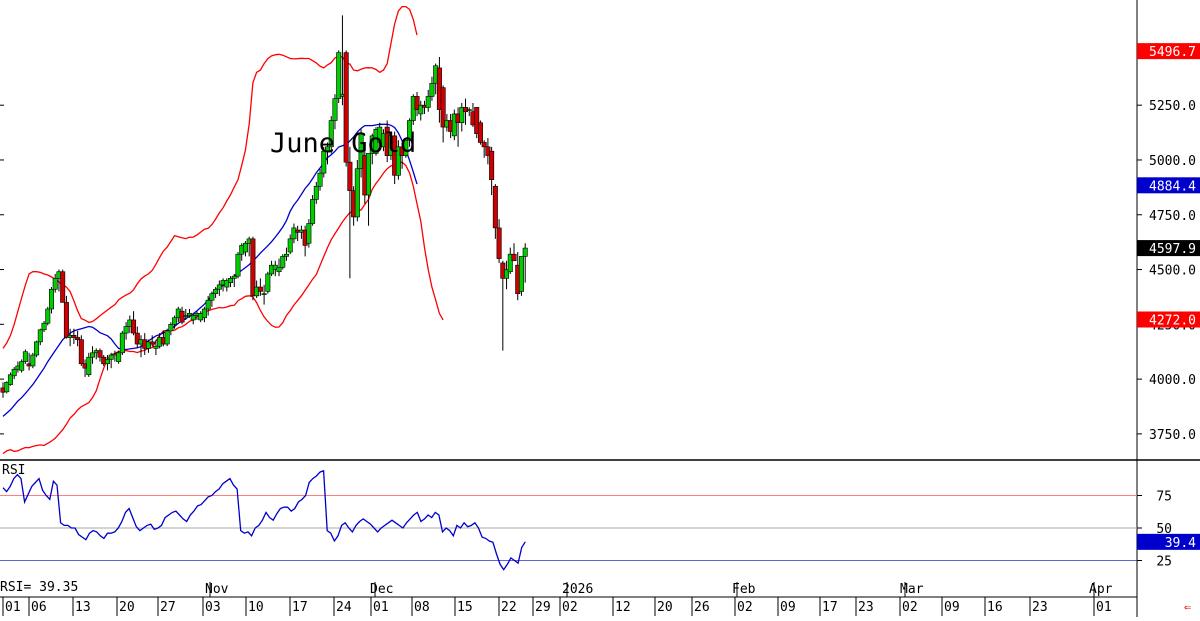 The height and width of the screenshot is (621, 1200). Describe the element at coordinates (577, 589) in the screenshot. I see `x-month-label: 2026` at that location.